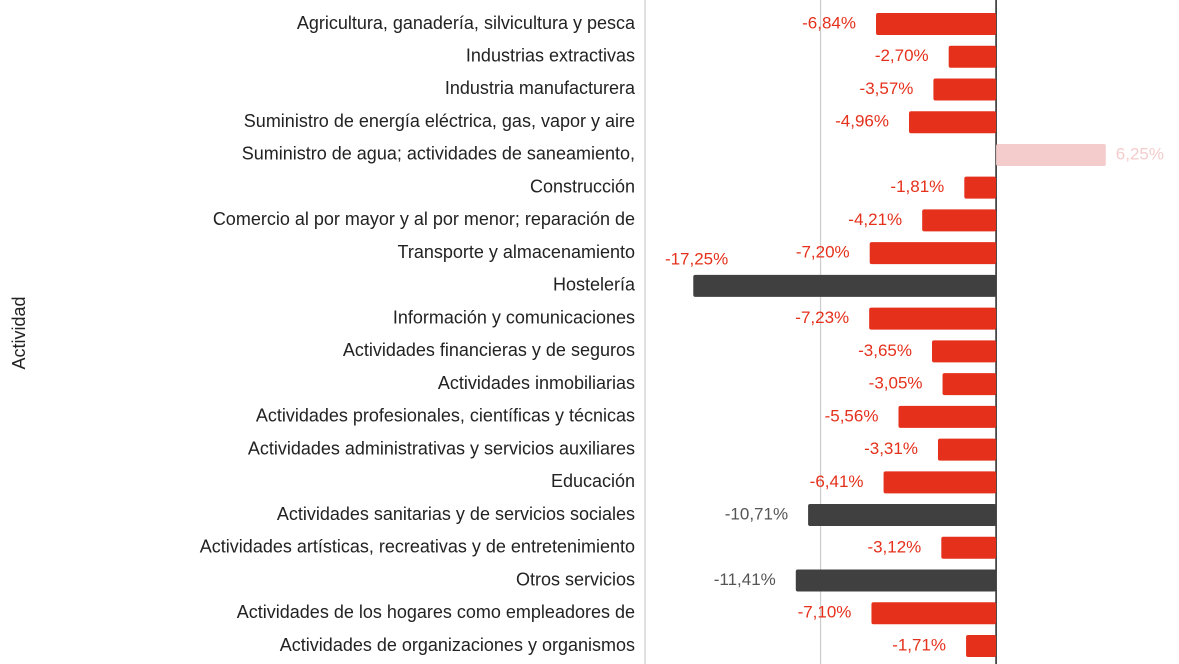 Image resolution: width=1179 pixels, height=664 pixels. What do you see at coordinates (582, 186) in the screenshot?
I see `y-tick-label: Construcción` at bounding box center [582, 186].